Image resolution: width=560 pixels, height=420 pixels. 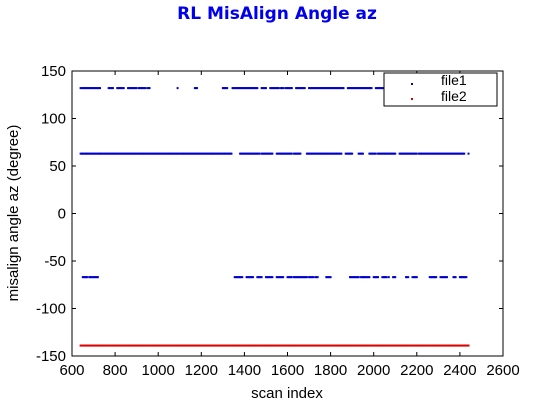 What do you see at coordinates (201, 370) in the screenshot?
I see `x-tick-label: 1200` at bounding box center [201, 370].